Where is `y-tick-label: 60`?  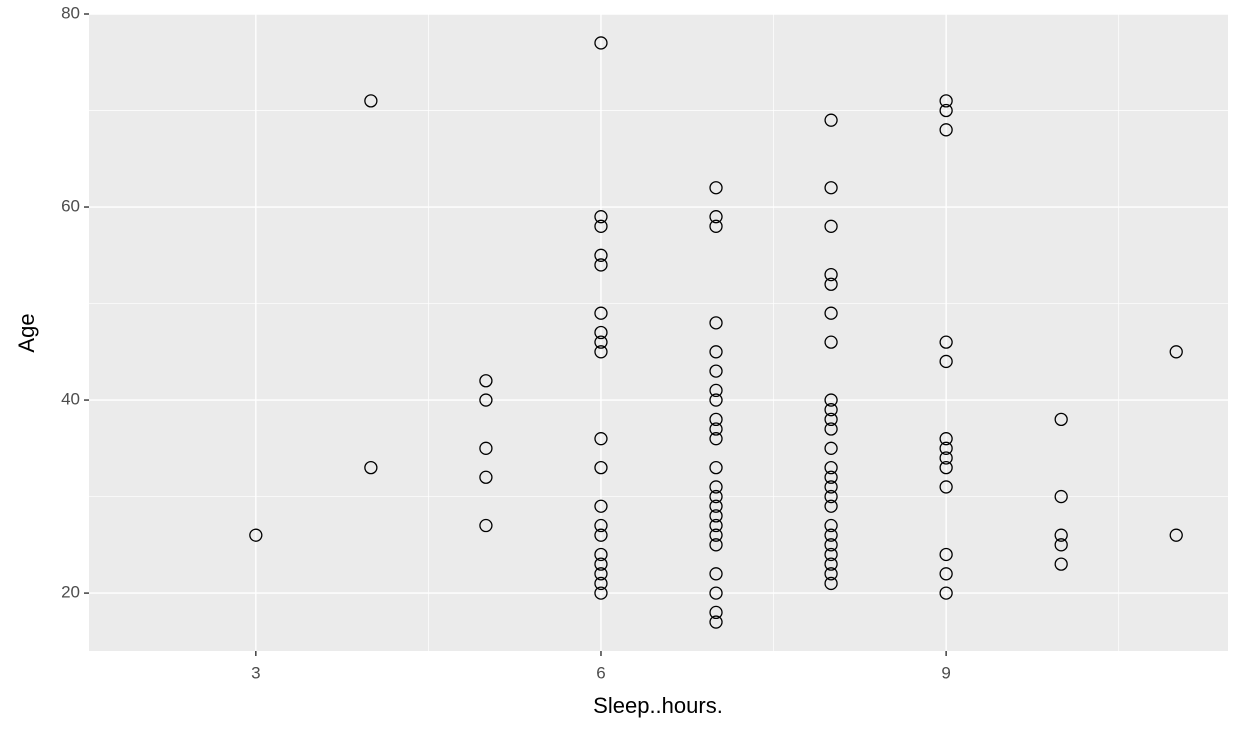 y-tick-label: 60 is located at coordinates (70, 206).